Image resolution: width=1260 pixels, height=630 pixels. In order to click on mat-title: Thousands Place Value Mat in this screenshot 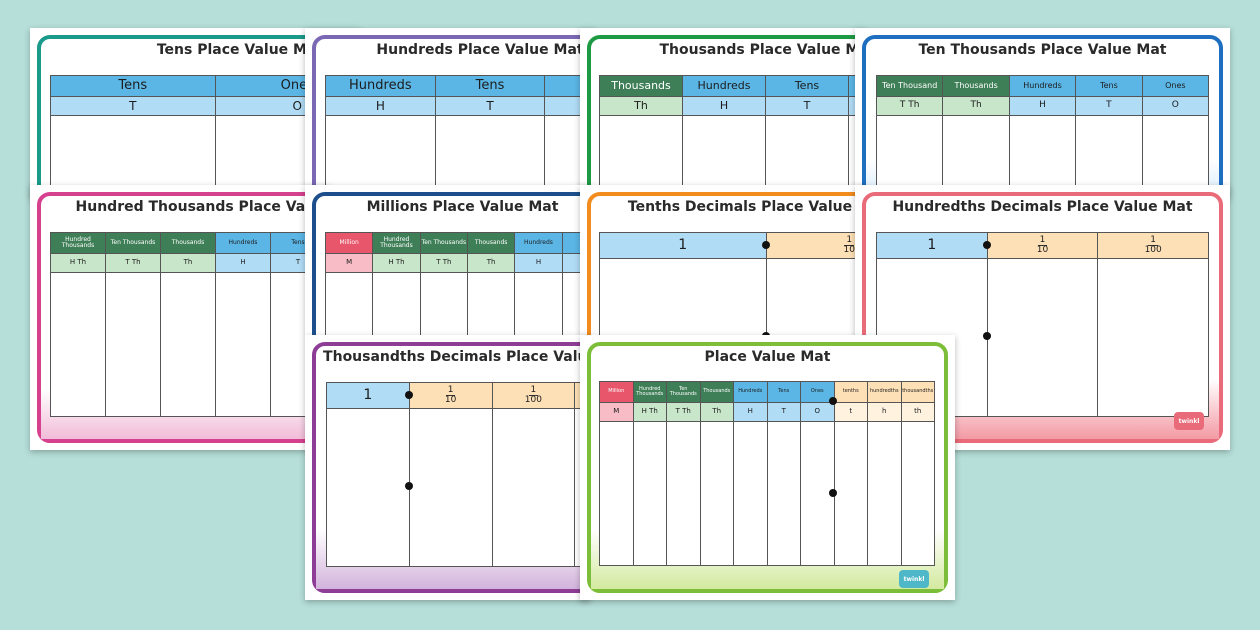, I will do `click(762, 50)`.